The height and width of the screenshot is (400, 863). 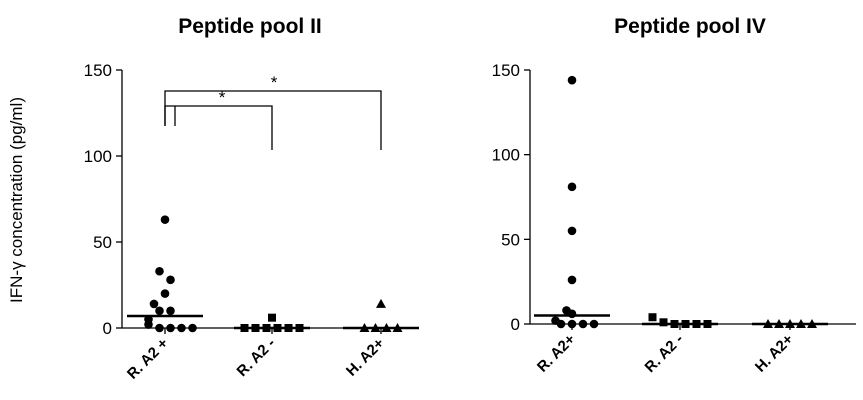 I want to click on chart-title: Peptide pool IV, so click(x=690, y=26).